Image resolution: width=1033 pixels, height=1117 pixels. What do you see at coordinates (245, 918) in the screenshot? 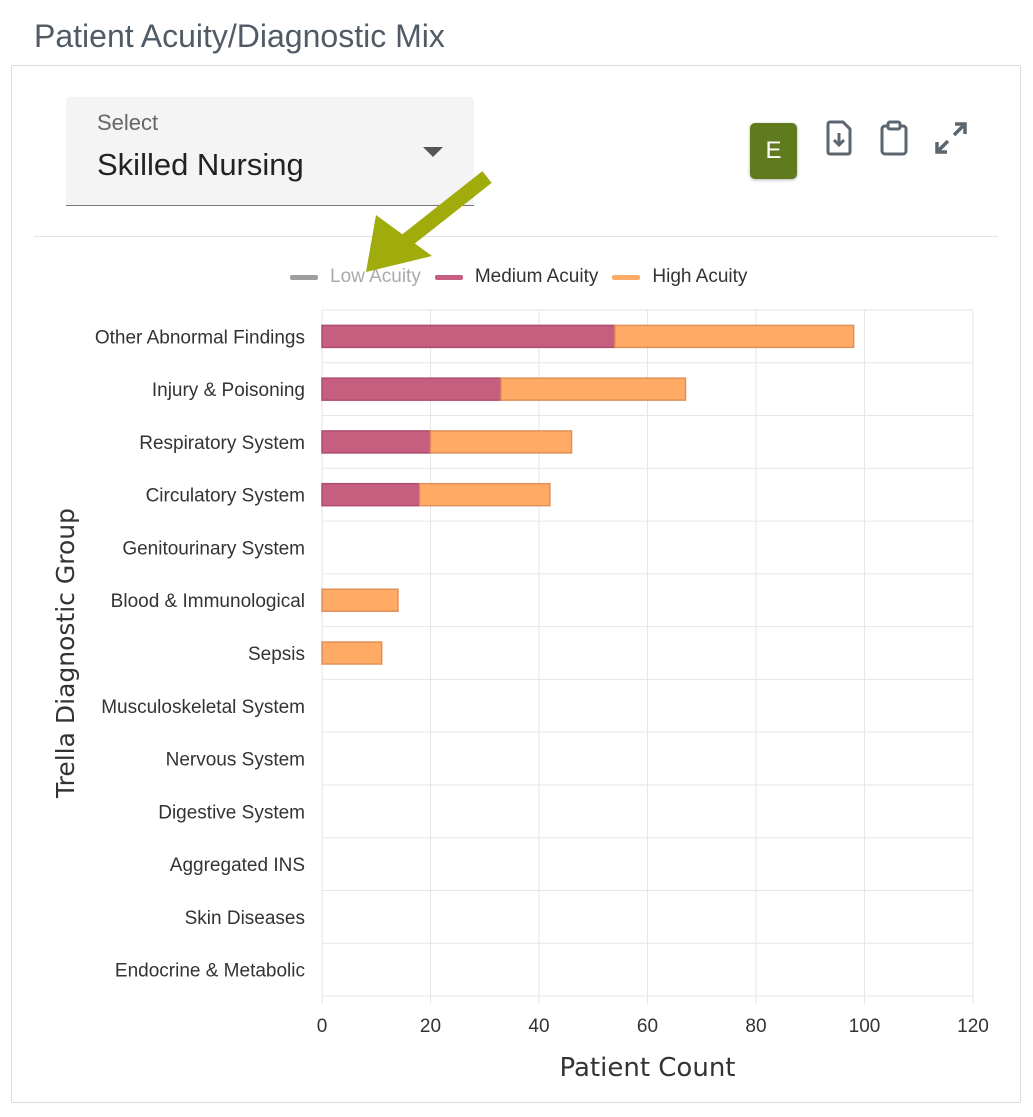
I see `y-tick-label: Skin Diseases` at bounding box center [245, 918].